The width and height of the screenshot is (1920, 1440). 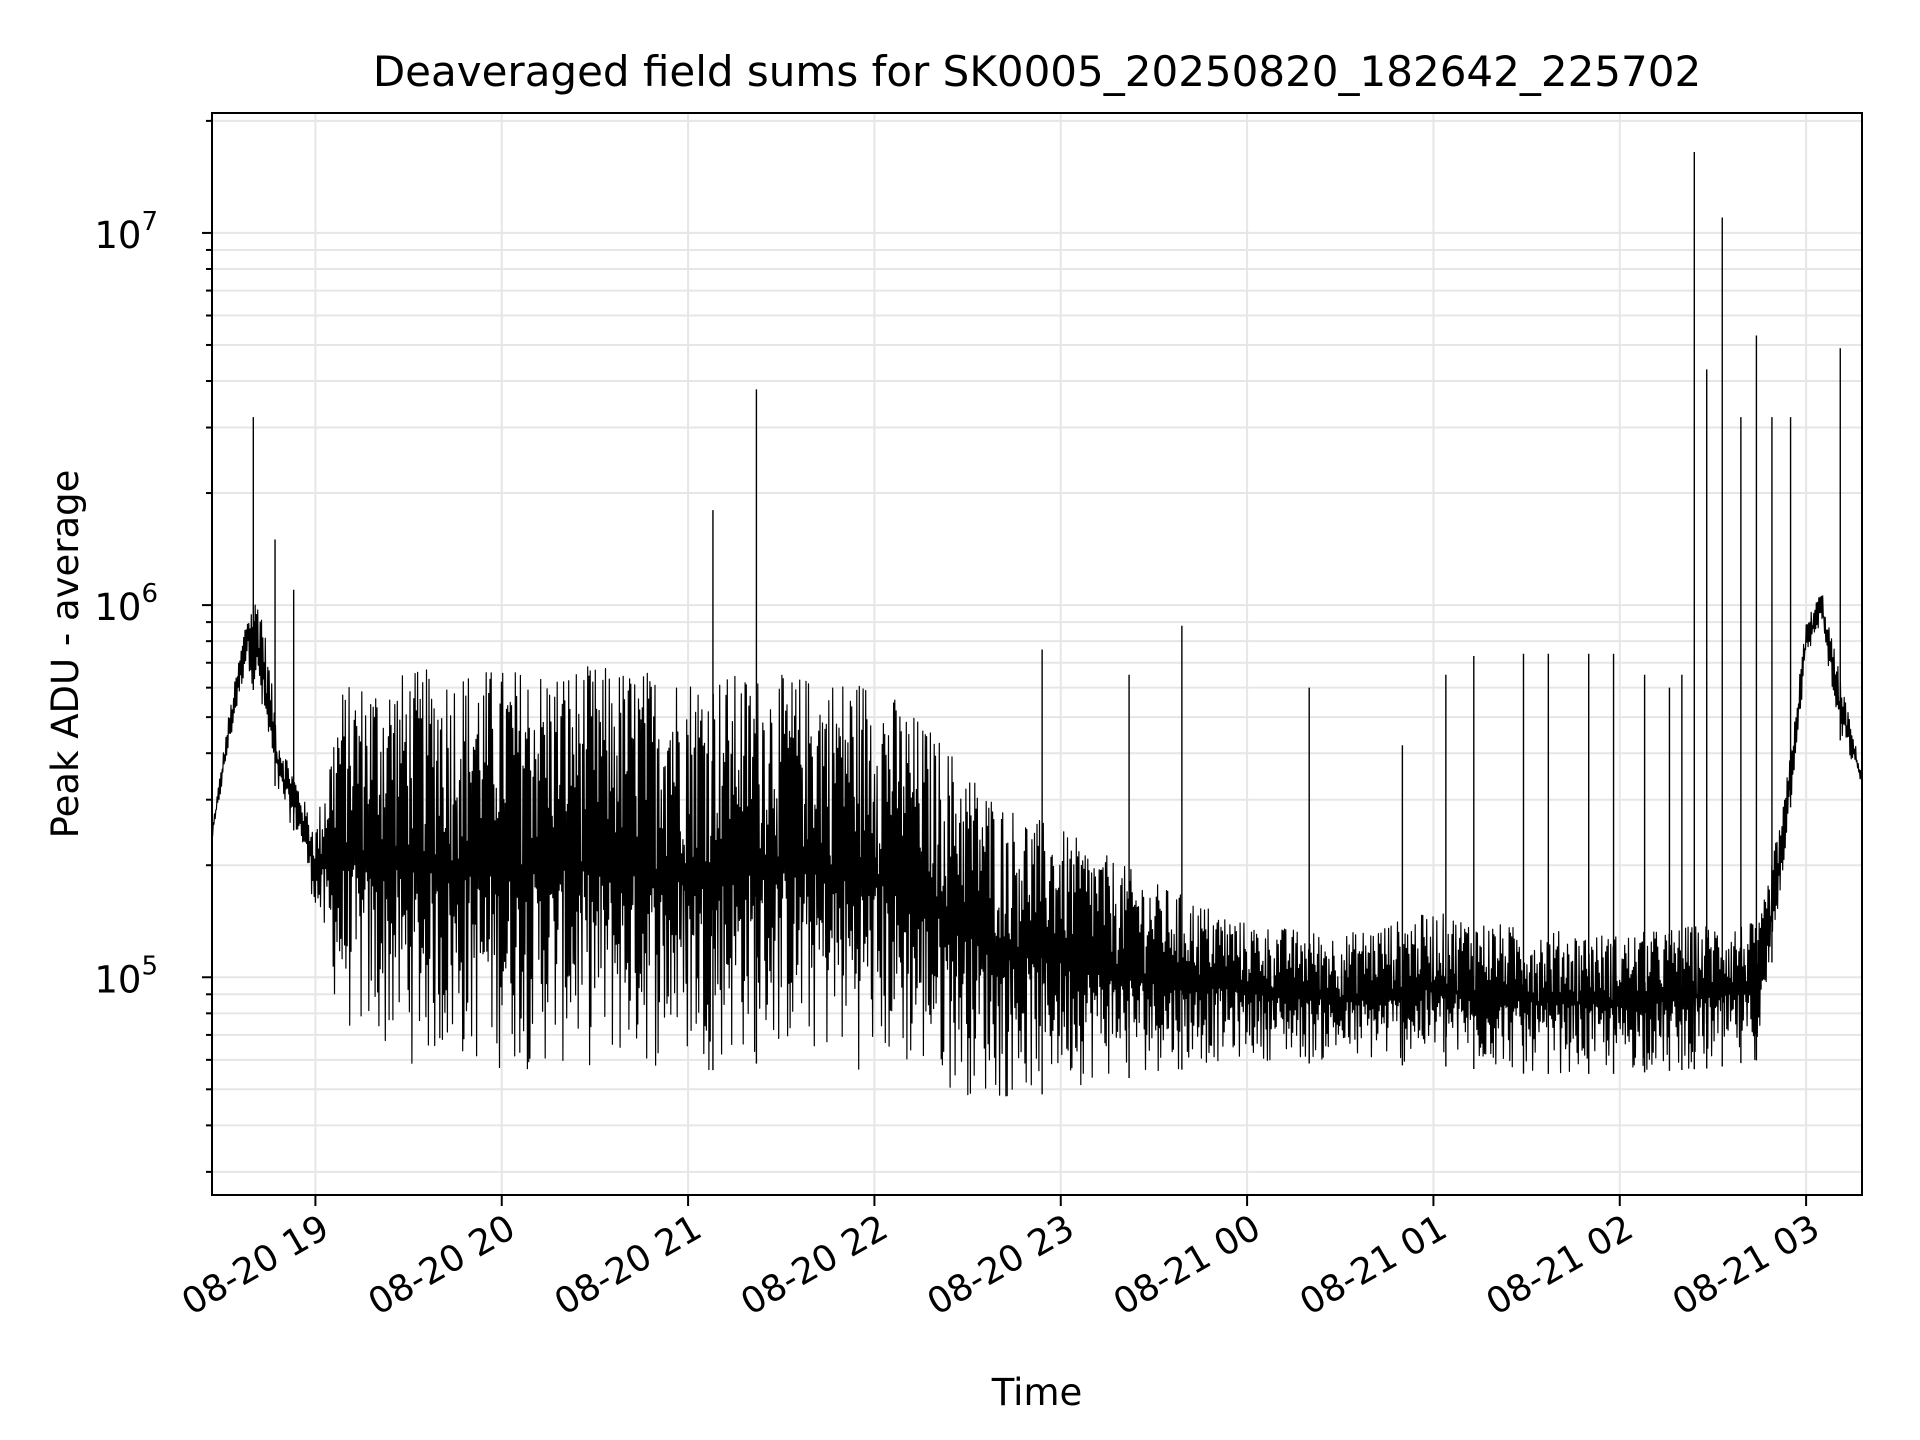 I want to click on y-axis-label: Peak ADU - average, so click(x=65, y=654).